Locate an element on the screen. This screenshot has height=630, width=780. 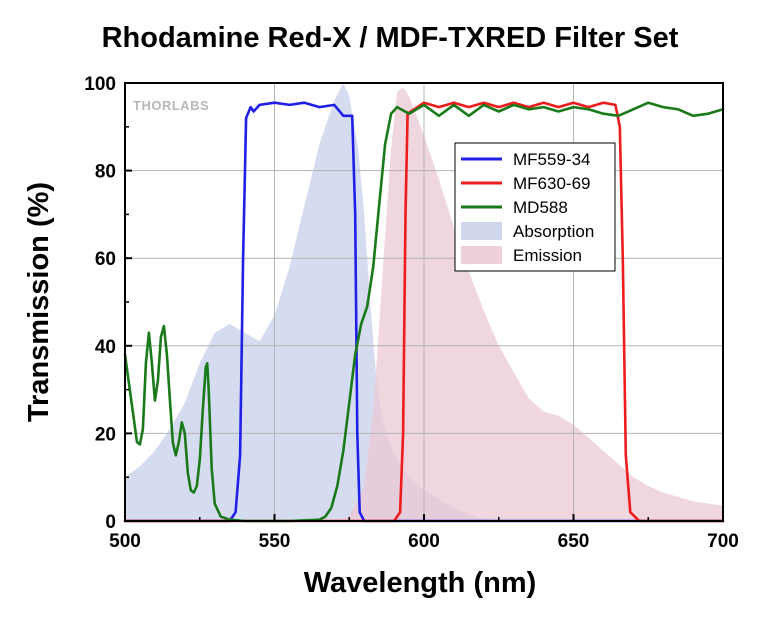
x-axis-title: Wavelength (nm) is located at coordinates (420, 583).